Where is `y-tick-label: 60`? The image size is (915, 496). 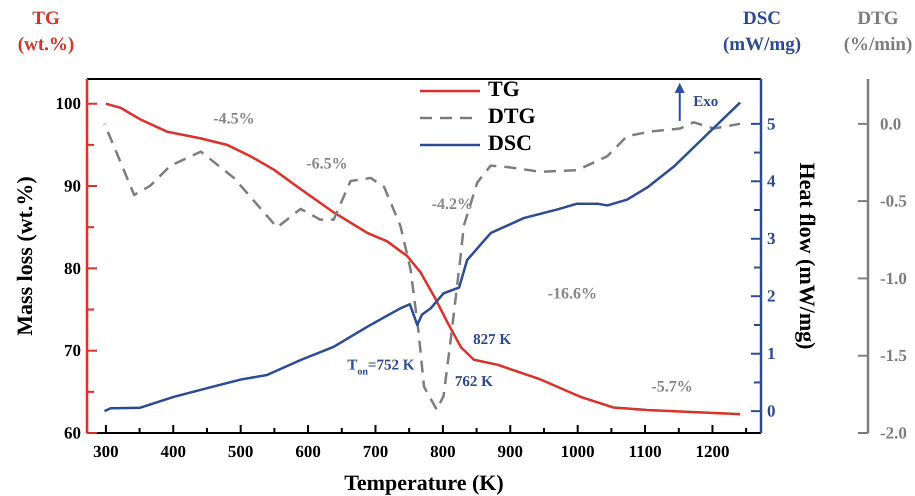
y-tick-label: 60 is located at coordinates (72, 432).